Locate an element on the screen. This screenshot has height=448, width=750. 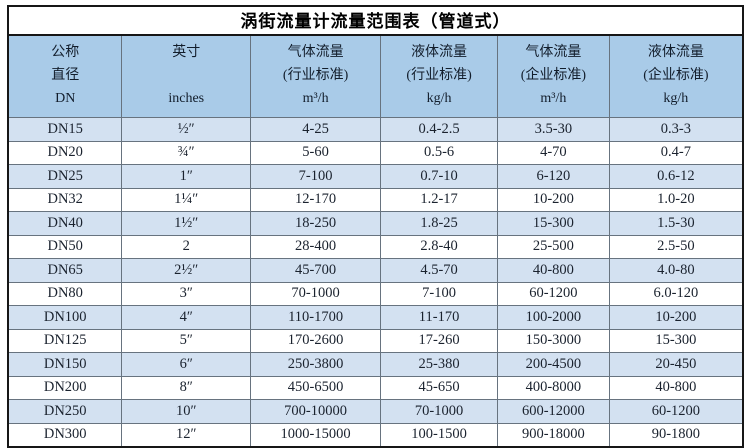
cell-inches: ½″ is located at coordinates (186, 129).